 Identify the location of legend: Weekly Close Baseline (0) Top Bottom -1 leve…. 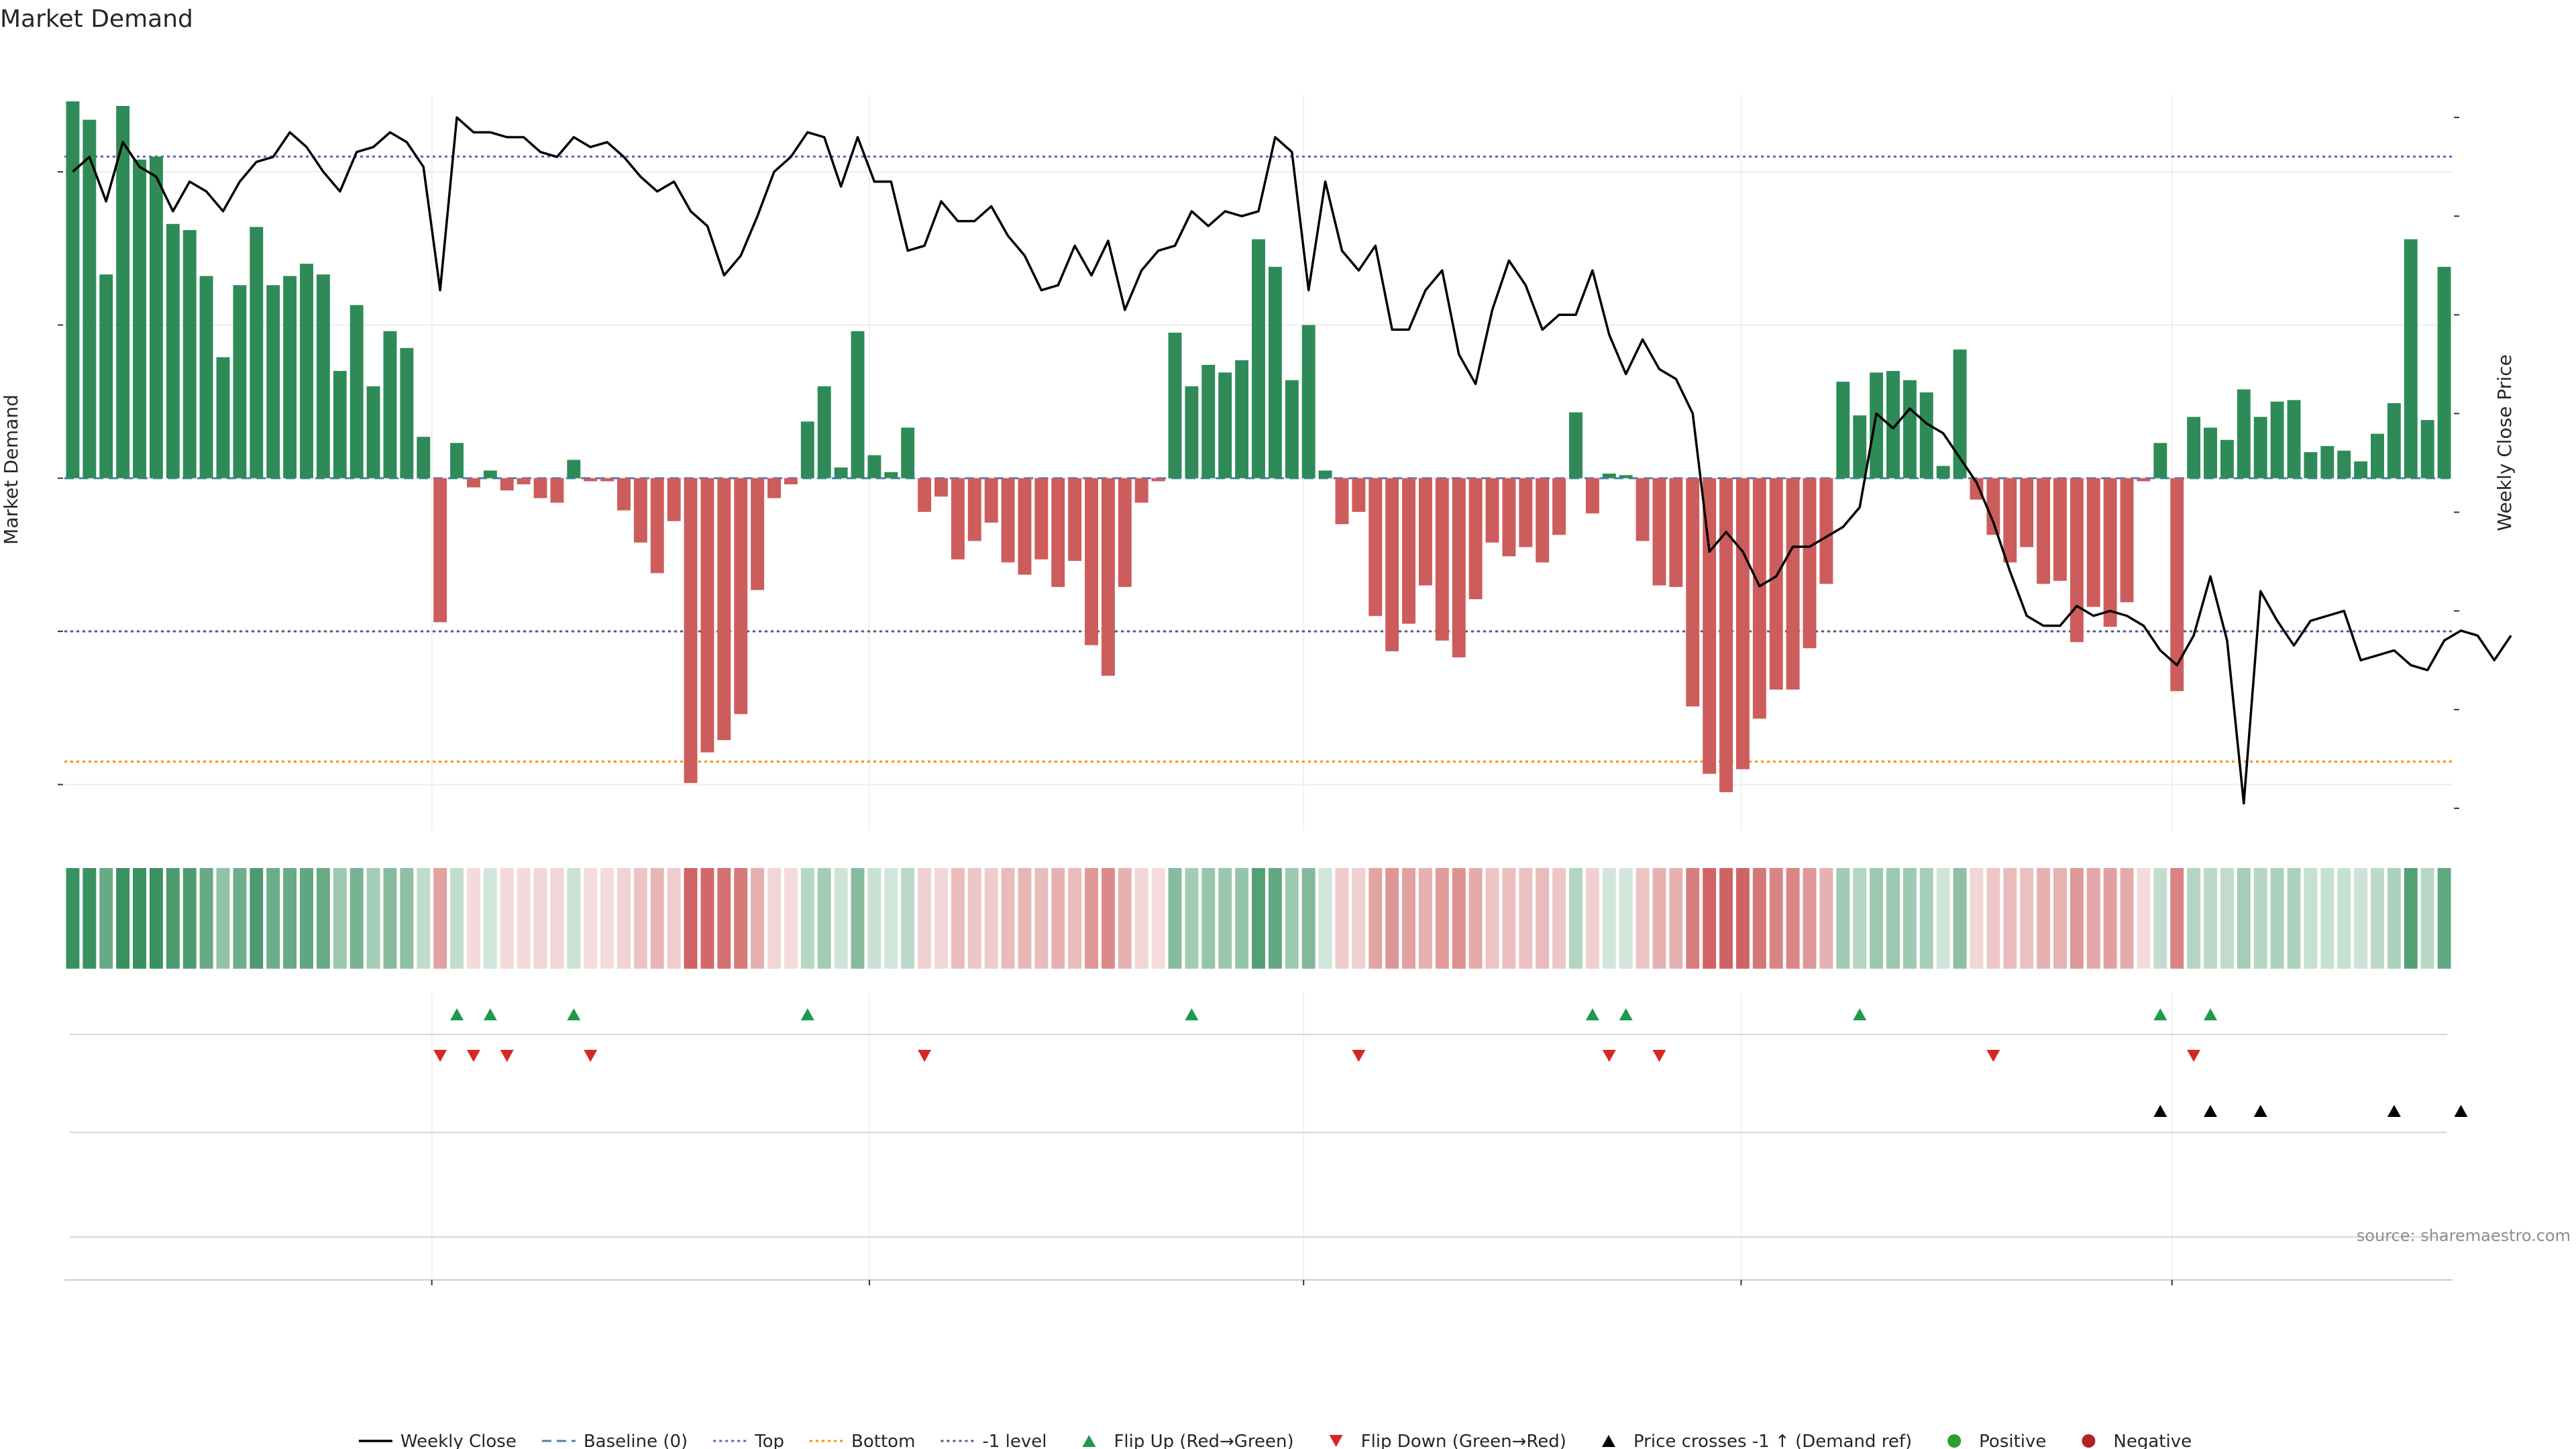
(1275, 1440).